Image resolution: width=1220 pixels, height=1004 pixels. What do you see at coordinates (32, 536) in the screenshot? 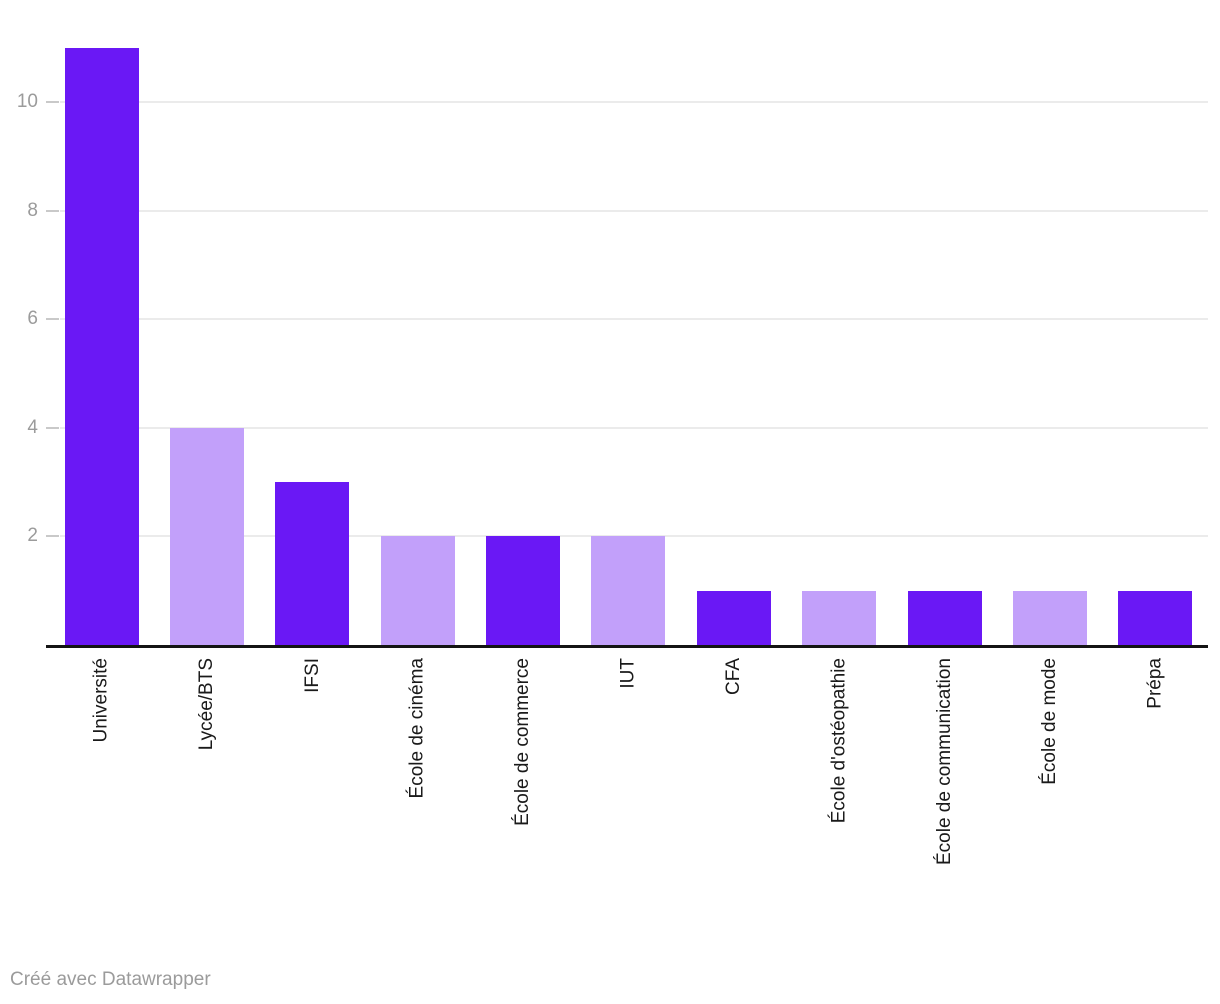
I see `y-tick-label: 2` at bounding box center [32, 536].